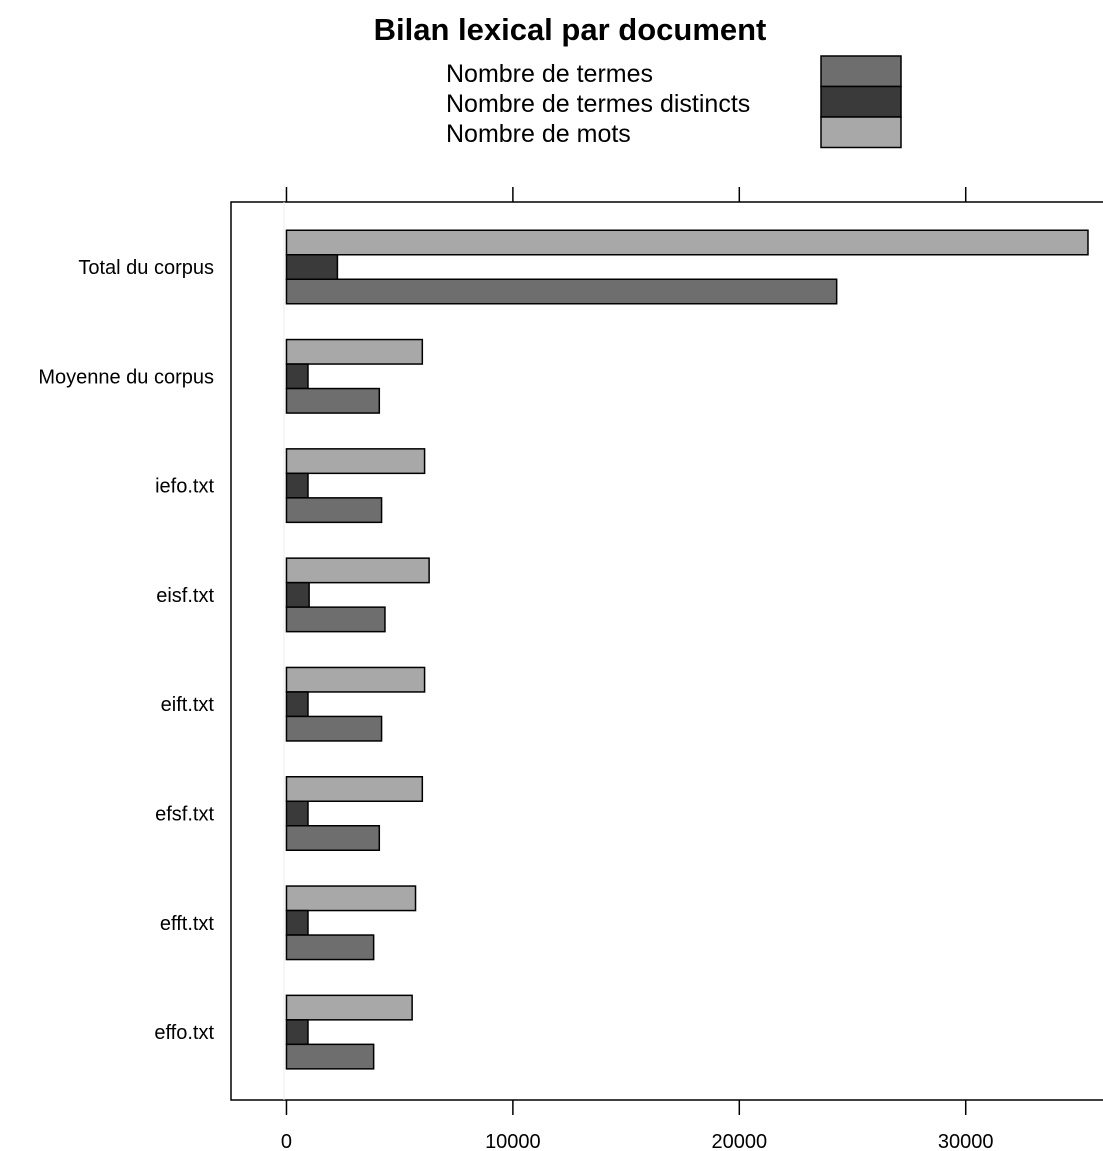 This screenshot has width=1103, height=1151. I want to click on bar-efft-txt-nombre-de-termes-distincts, so click(297, 922).